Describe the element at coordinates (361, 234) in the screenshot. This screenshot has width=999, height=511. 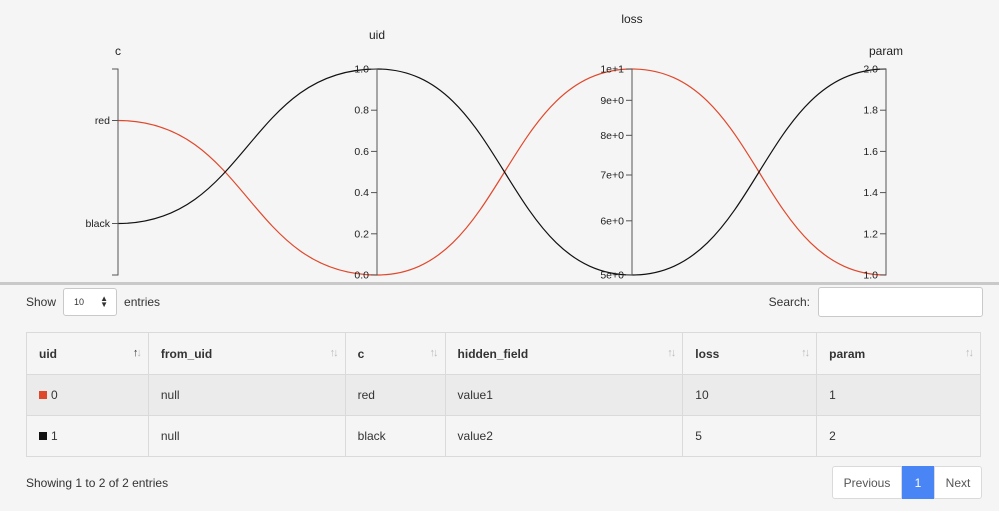
I see `tick-label: 0.2` at that location.